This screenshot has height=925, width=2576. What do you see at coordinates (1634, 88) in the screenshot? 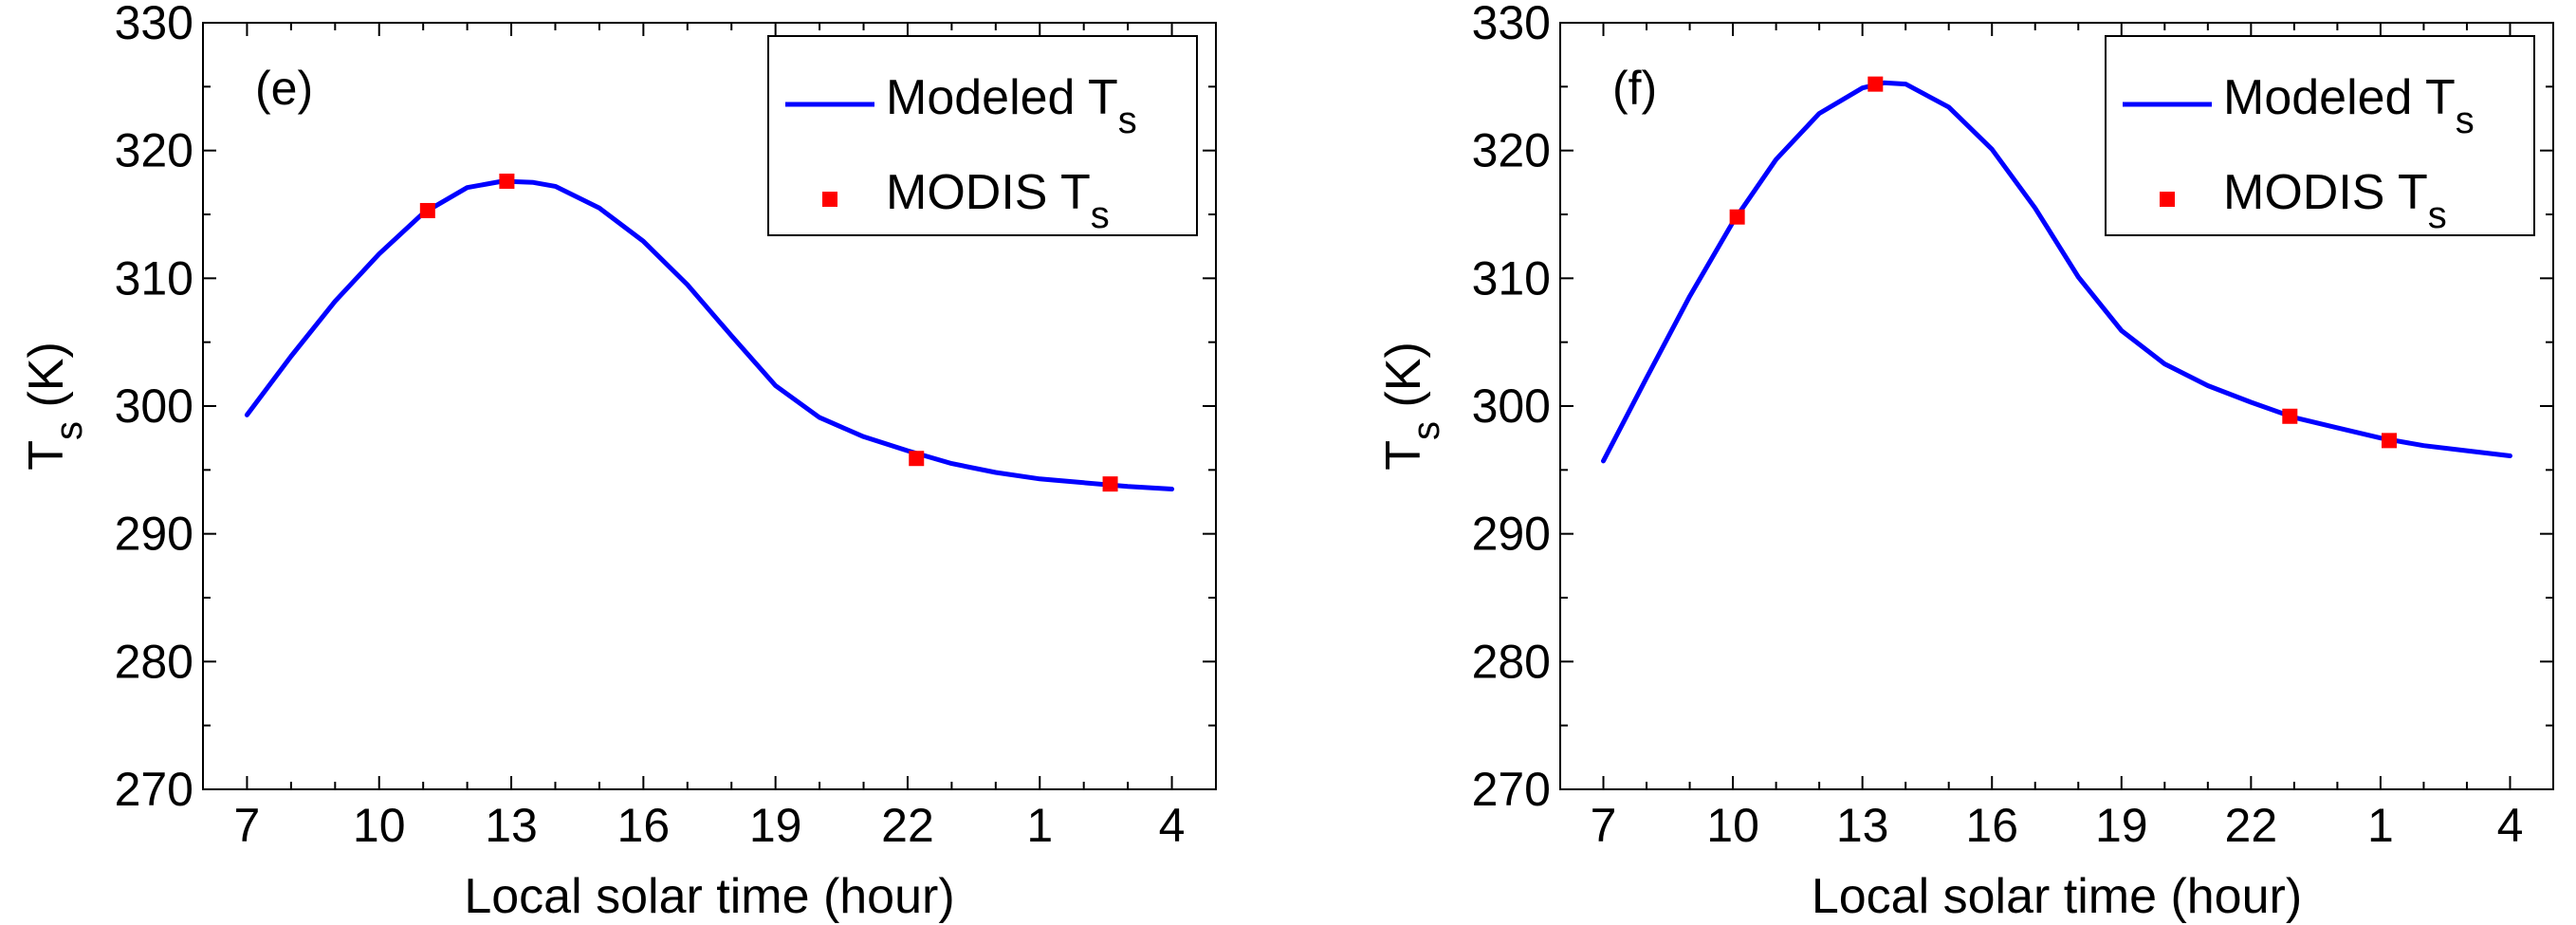
I see `panel-label: (f)` at bounding box center [1634, 88].